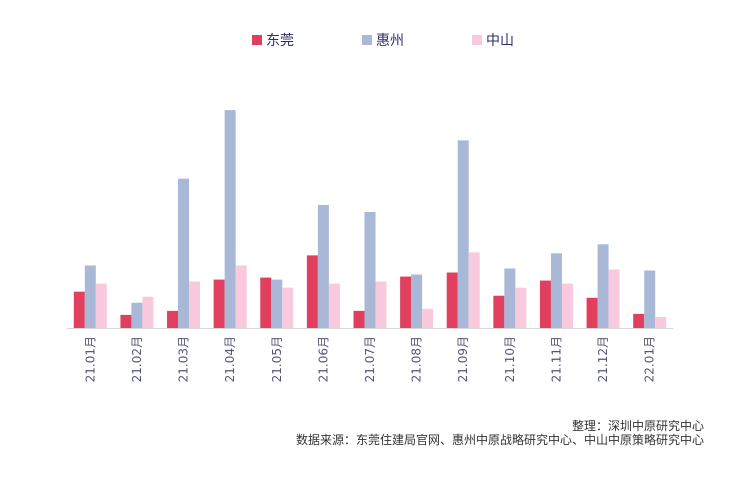 The image size is (747, 480). I want to click on x-tick-label-3: 21.03月, so click(184, 359).